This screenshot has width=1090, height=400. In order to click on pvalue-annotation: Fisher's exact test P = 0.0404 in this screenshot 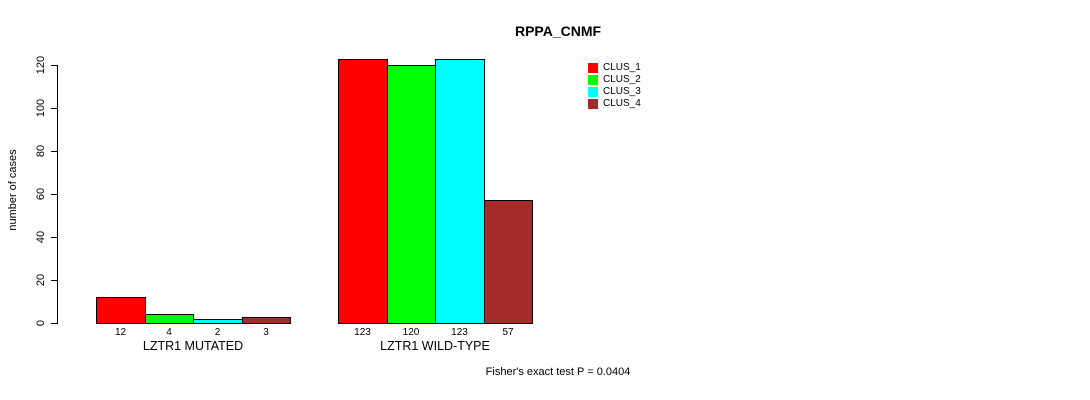, I will do `click(558, 372)`.